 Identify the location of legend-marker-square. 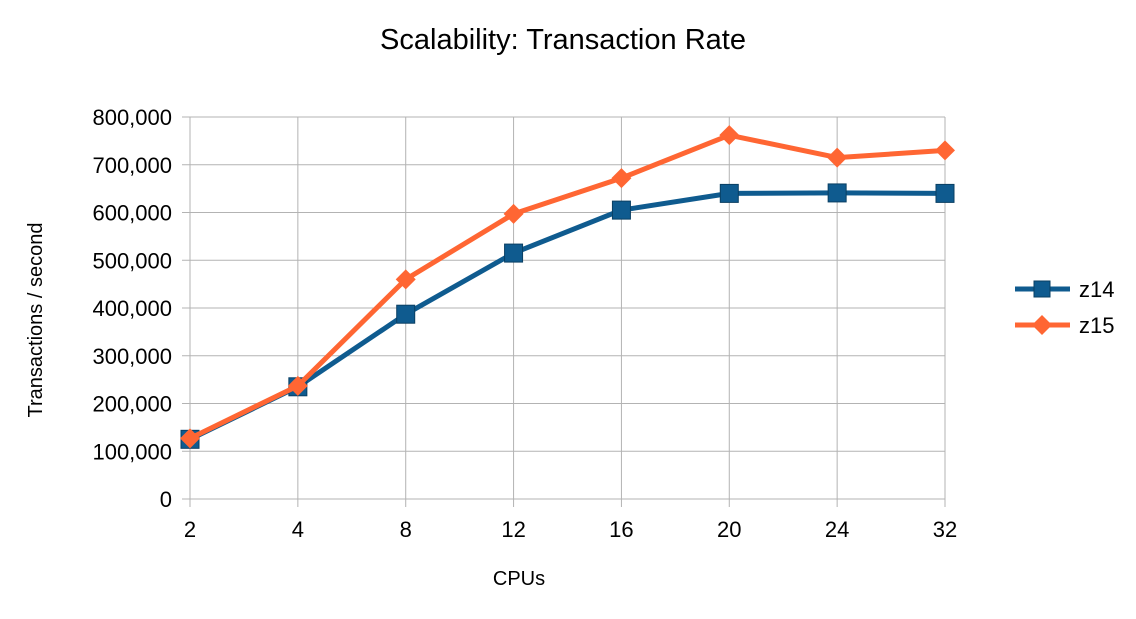
(1042, 289).